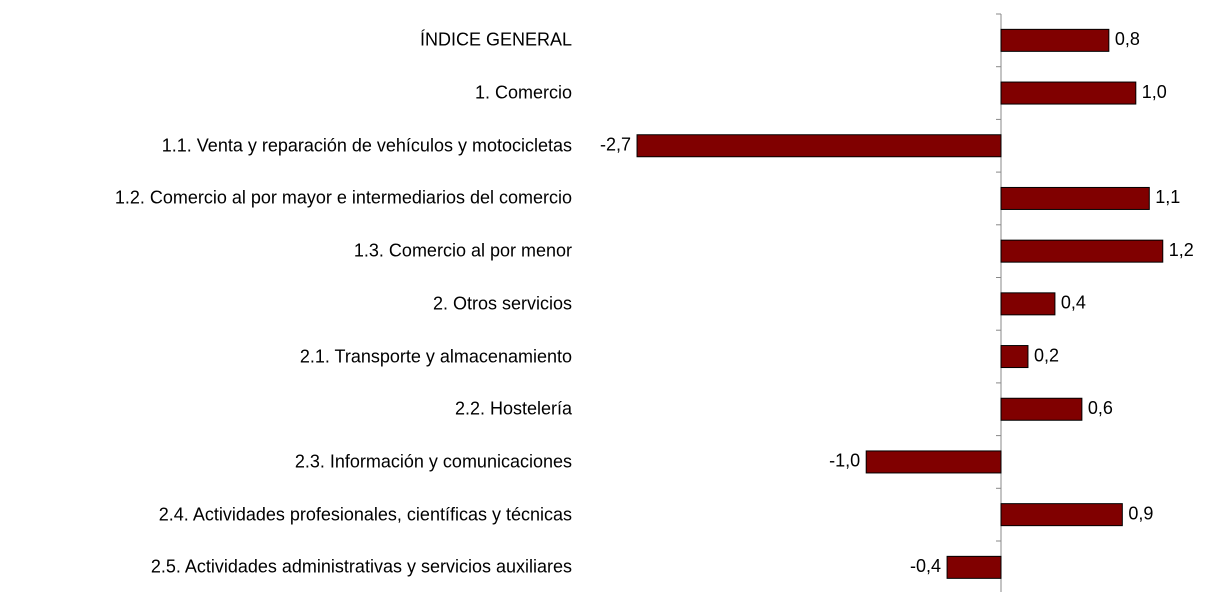  What do you see at coordinates (495, 39) in the screenshot?
I see `category-label: ÍNDICE GENERAL` at bounding box center [495, 39].